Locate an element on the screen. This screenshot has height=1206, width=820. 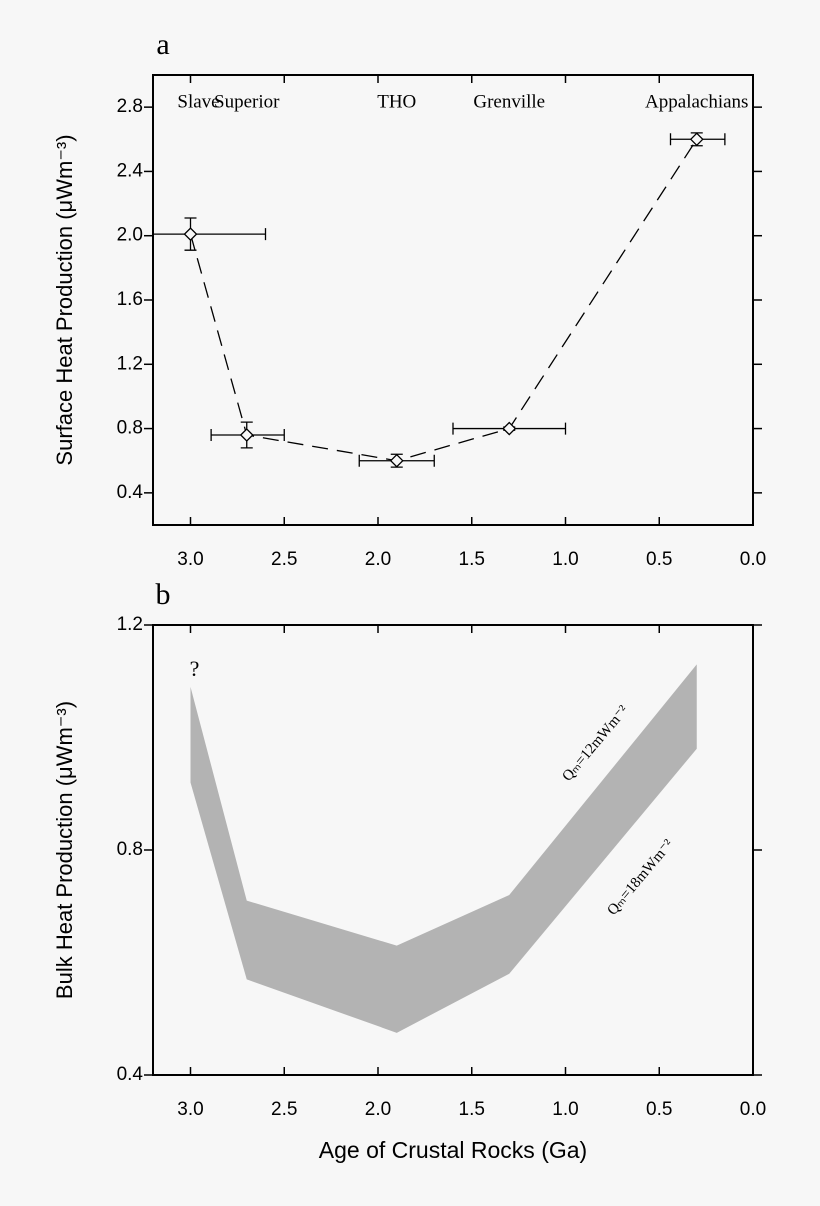
region-label: Grenville is located at coordinates (509, 101).